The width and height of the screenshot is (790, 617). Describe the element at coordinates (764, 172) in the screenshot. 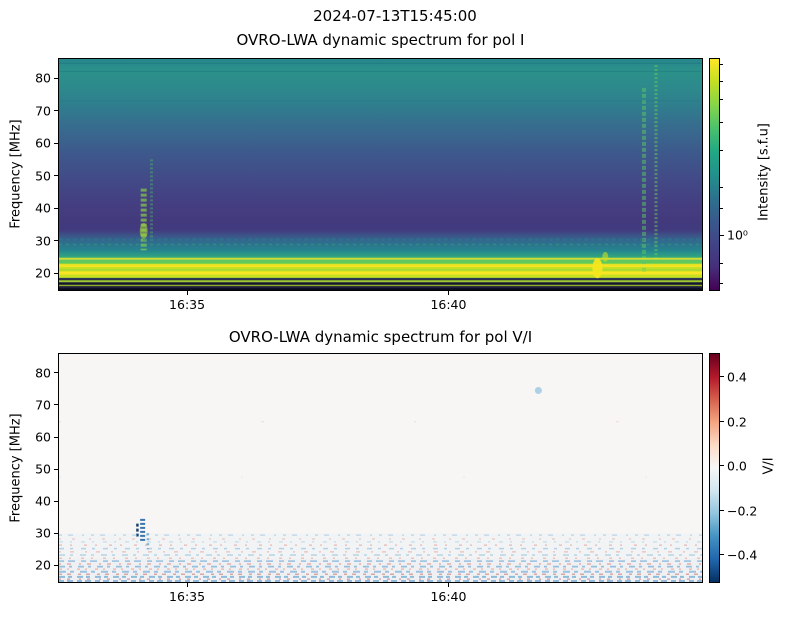

I see `intensity-colorbar-label: Intensity [s.f.u]` at that location.